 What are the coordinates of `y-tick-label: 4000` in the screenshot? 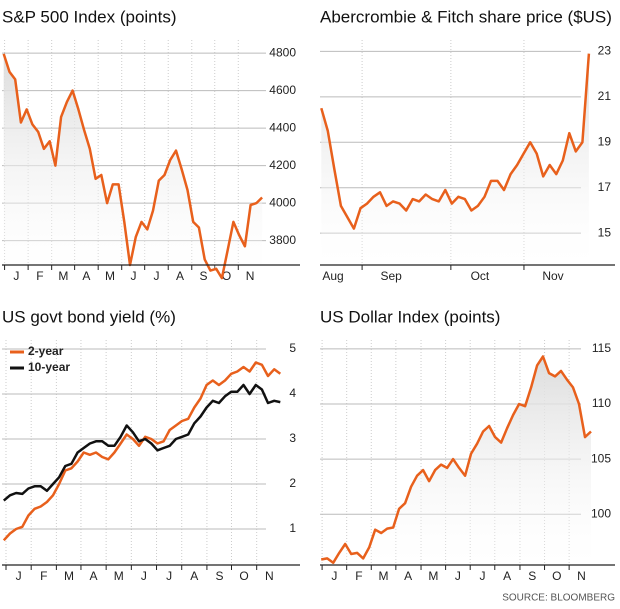 It's located at (282, 202).